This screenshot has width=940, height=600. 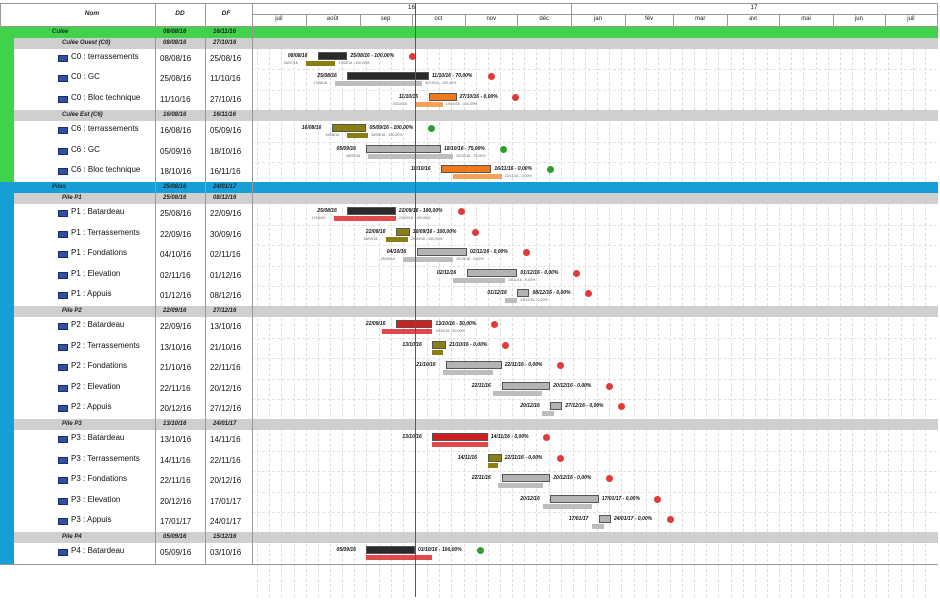 What do you see at coordinates (98, 438) in the screenshot?
I see `task-name: P3 : Batardeau` at bounding box center [98, 438].